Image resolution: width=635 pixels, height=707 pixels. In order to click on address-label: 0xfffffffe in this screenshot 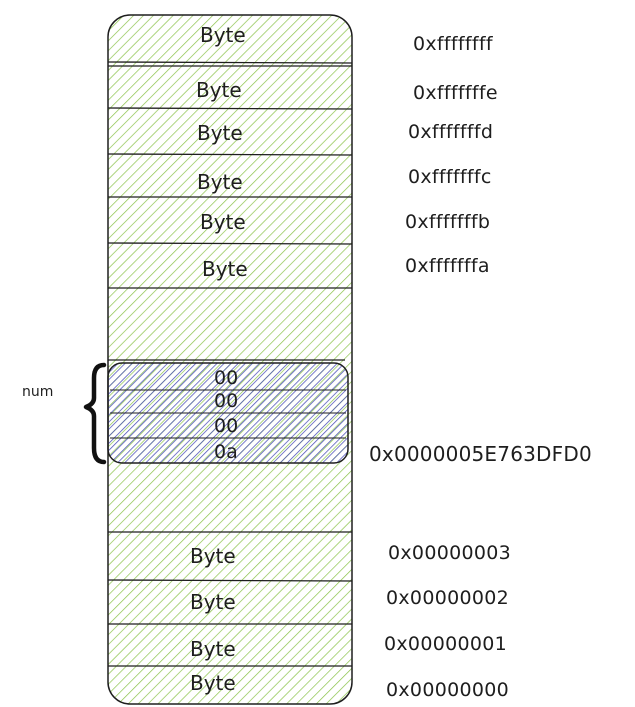, I will do `click(455, 93)`.